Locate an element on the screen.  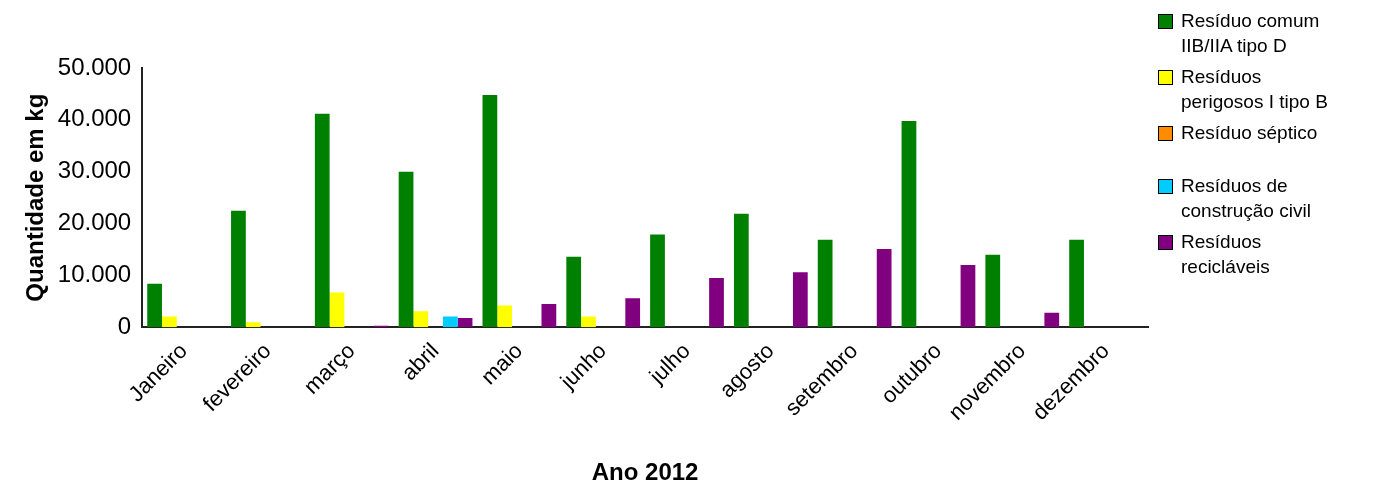
y-tick-label: 30.000 is located at coordinates (94, 170).